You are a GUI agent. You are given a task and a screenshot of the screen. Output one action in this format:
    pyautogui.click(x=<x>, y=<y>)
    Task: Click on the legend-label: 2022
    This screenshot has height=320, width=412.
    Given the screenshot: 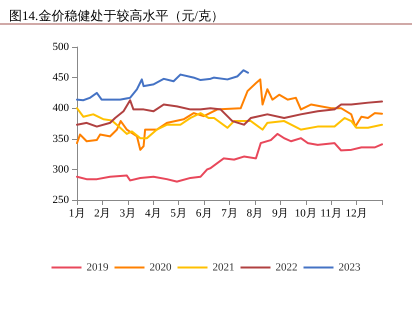 What is the action you would take?
    pyautogui.click(x=287, y=268)
    